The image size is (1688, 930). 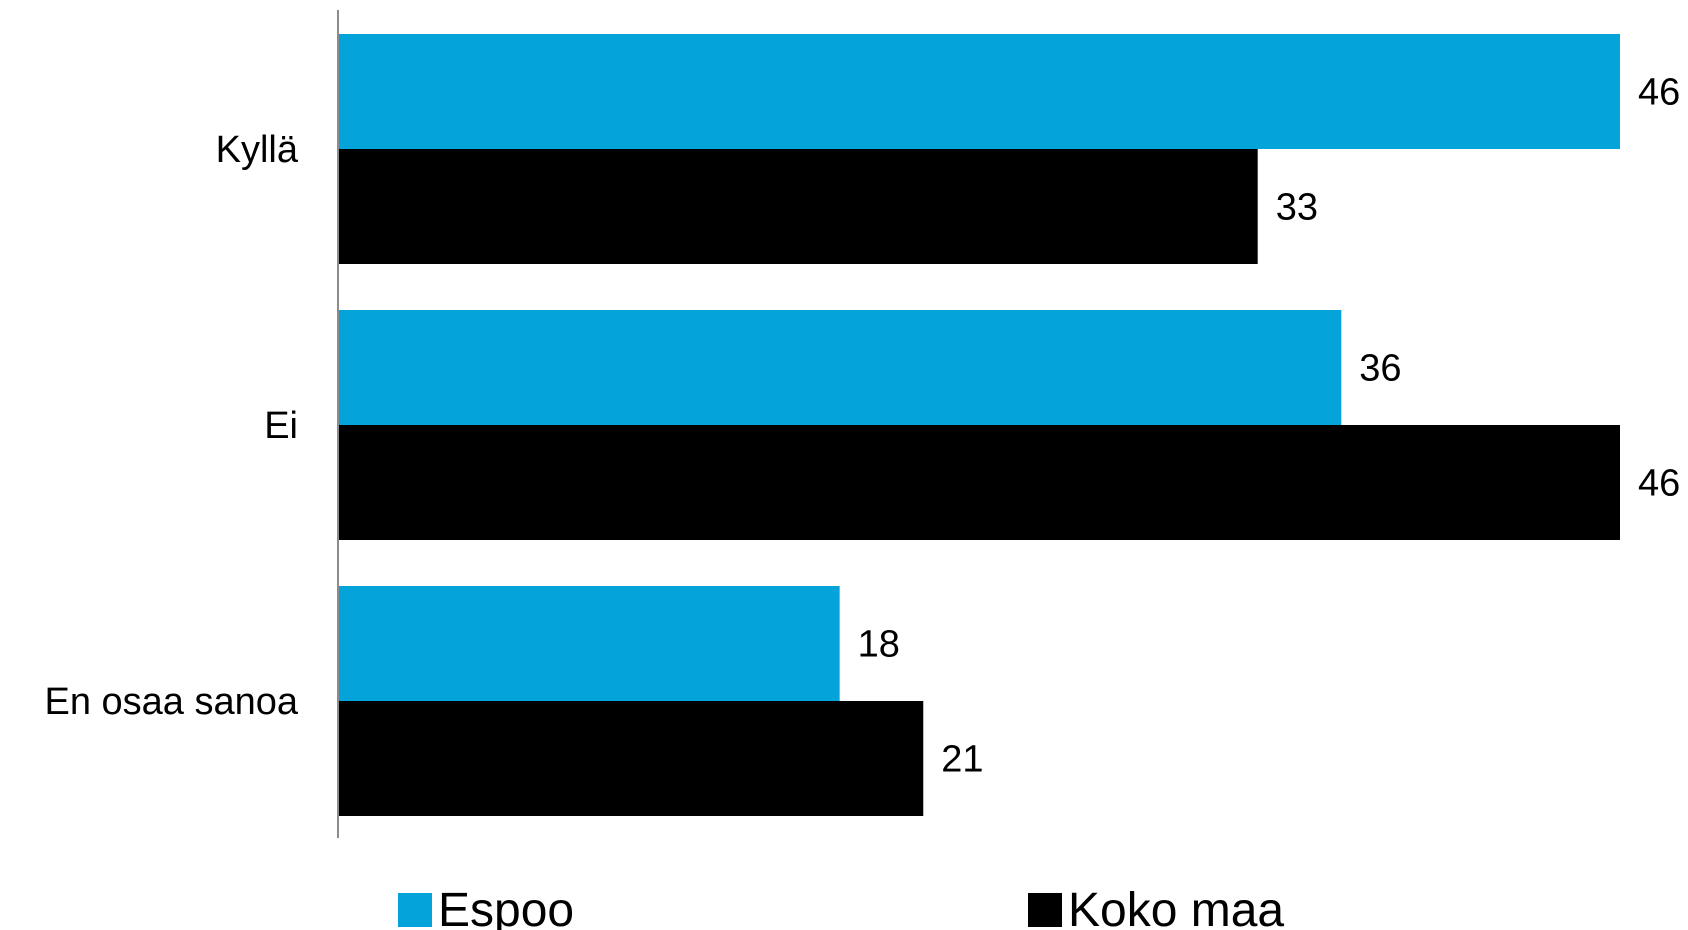 I want to click on data-label-kylla-koko-maa: 33, so click(x=1297, y=208).